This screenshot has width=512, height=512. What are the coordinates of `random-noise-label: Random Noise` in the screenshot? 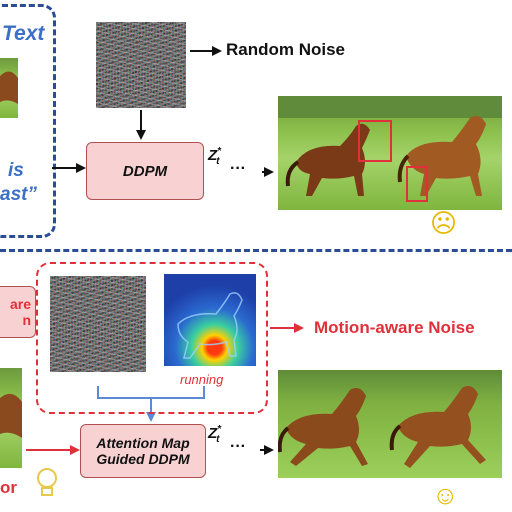 It's located at (285, 50).